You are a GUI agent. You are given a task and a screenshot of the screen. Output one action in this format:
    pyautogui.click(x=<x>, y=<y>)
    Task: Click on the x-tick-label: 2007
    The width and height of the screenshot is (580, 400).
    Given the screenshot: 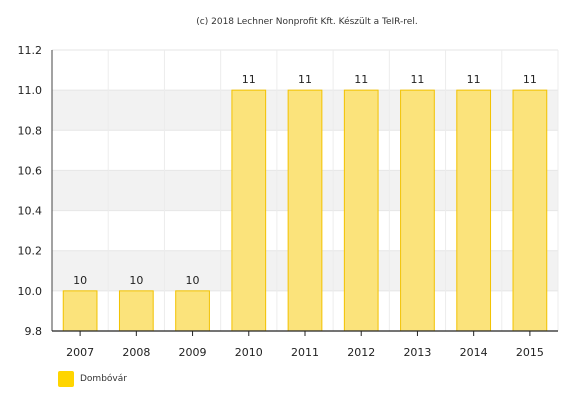 What is the action you would take?
    pyautogui.click(x=80, y=352)
    